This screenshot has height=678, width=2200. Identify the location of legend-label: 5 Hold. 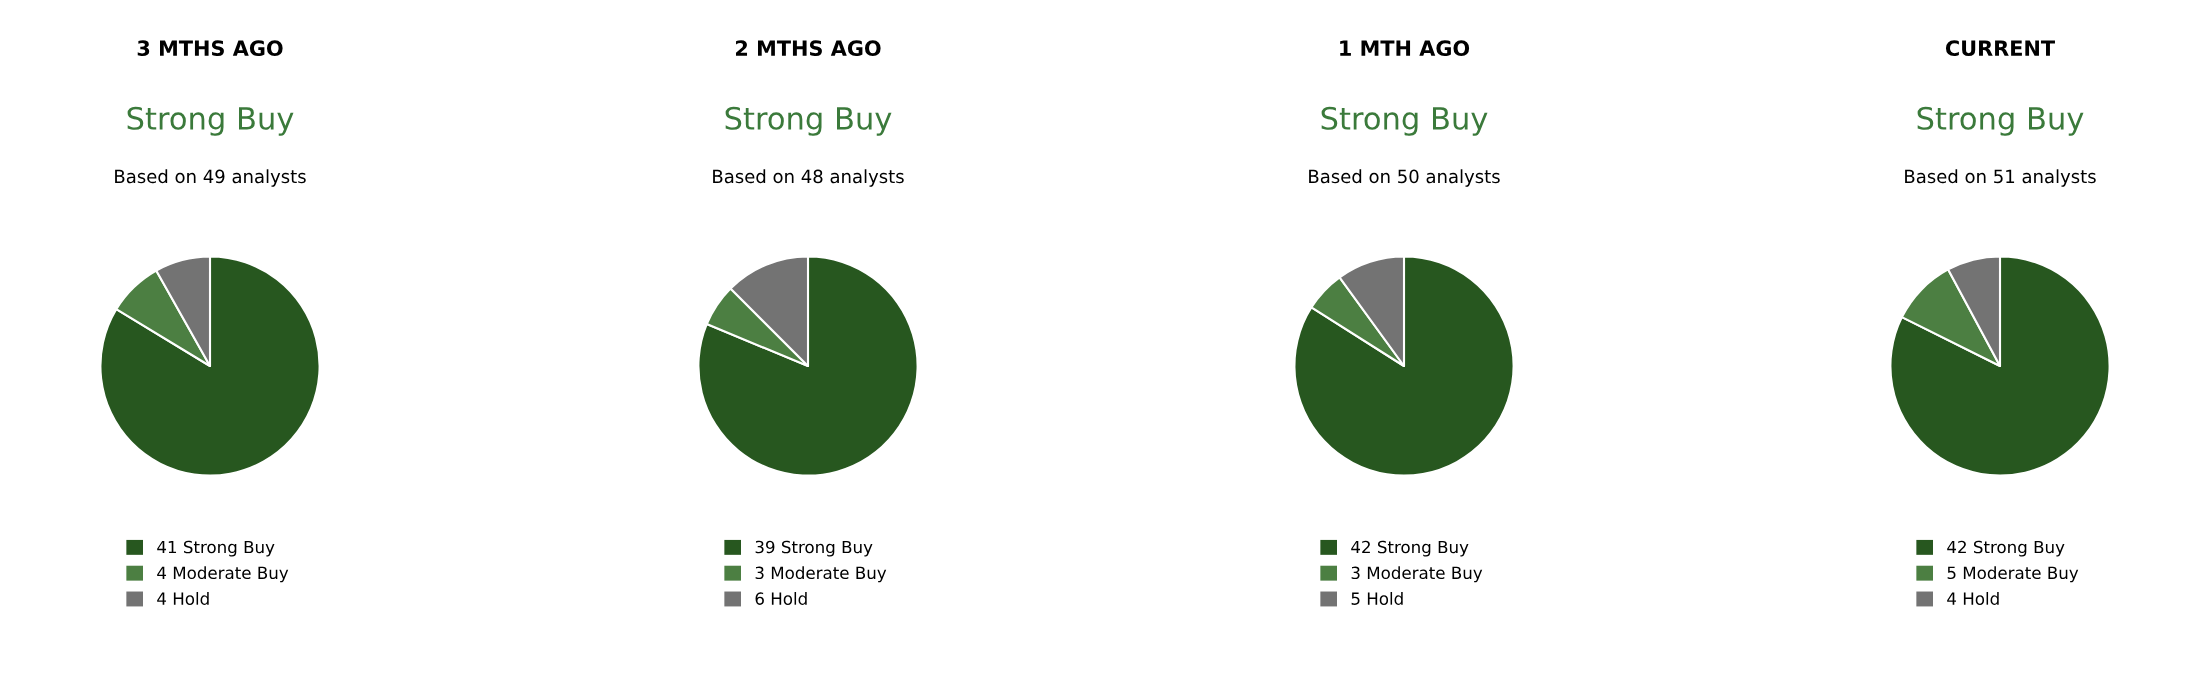
(1377, 598).